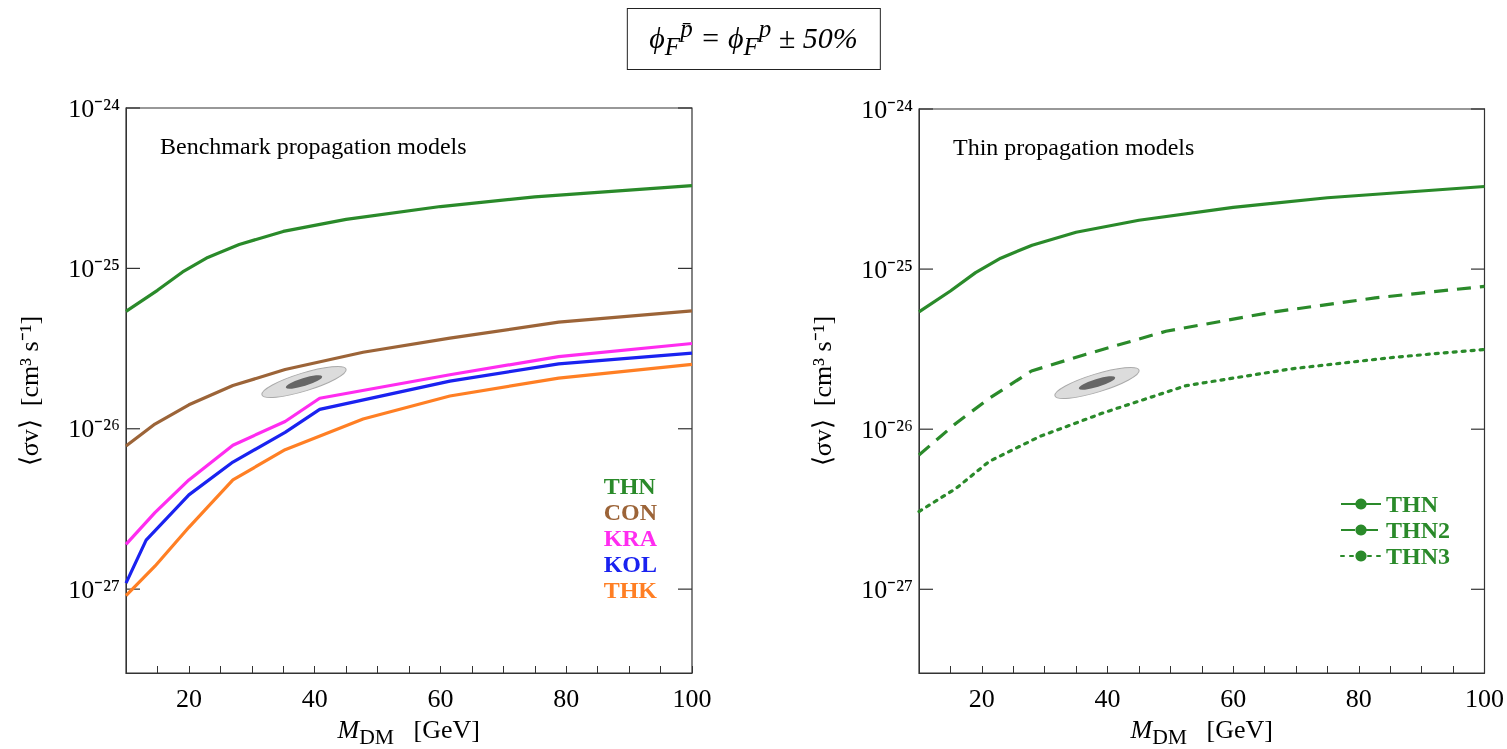  Describe the element at coordinates (1412, 504) in the screenshot. I see `legend-label: THN` at that location.